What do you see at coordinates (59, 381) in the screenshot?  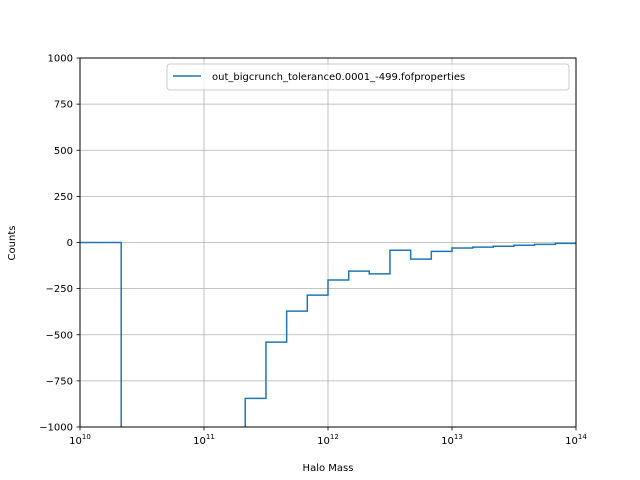 I see `y-tick-label: −750` at bounding box center [59, 381].